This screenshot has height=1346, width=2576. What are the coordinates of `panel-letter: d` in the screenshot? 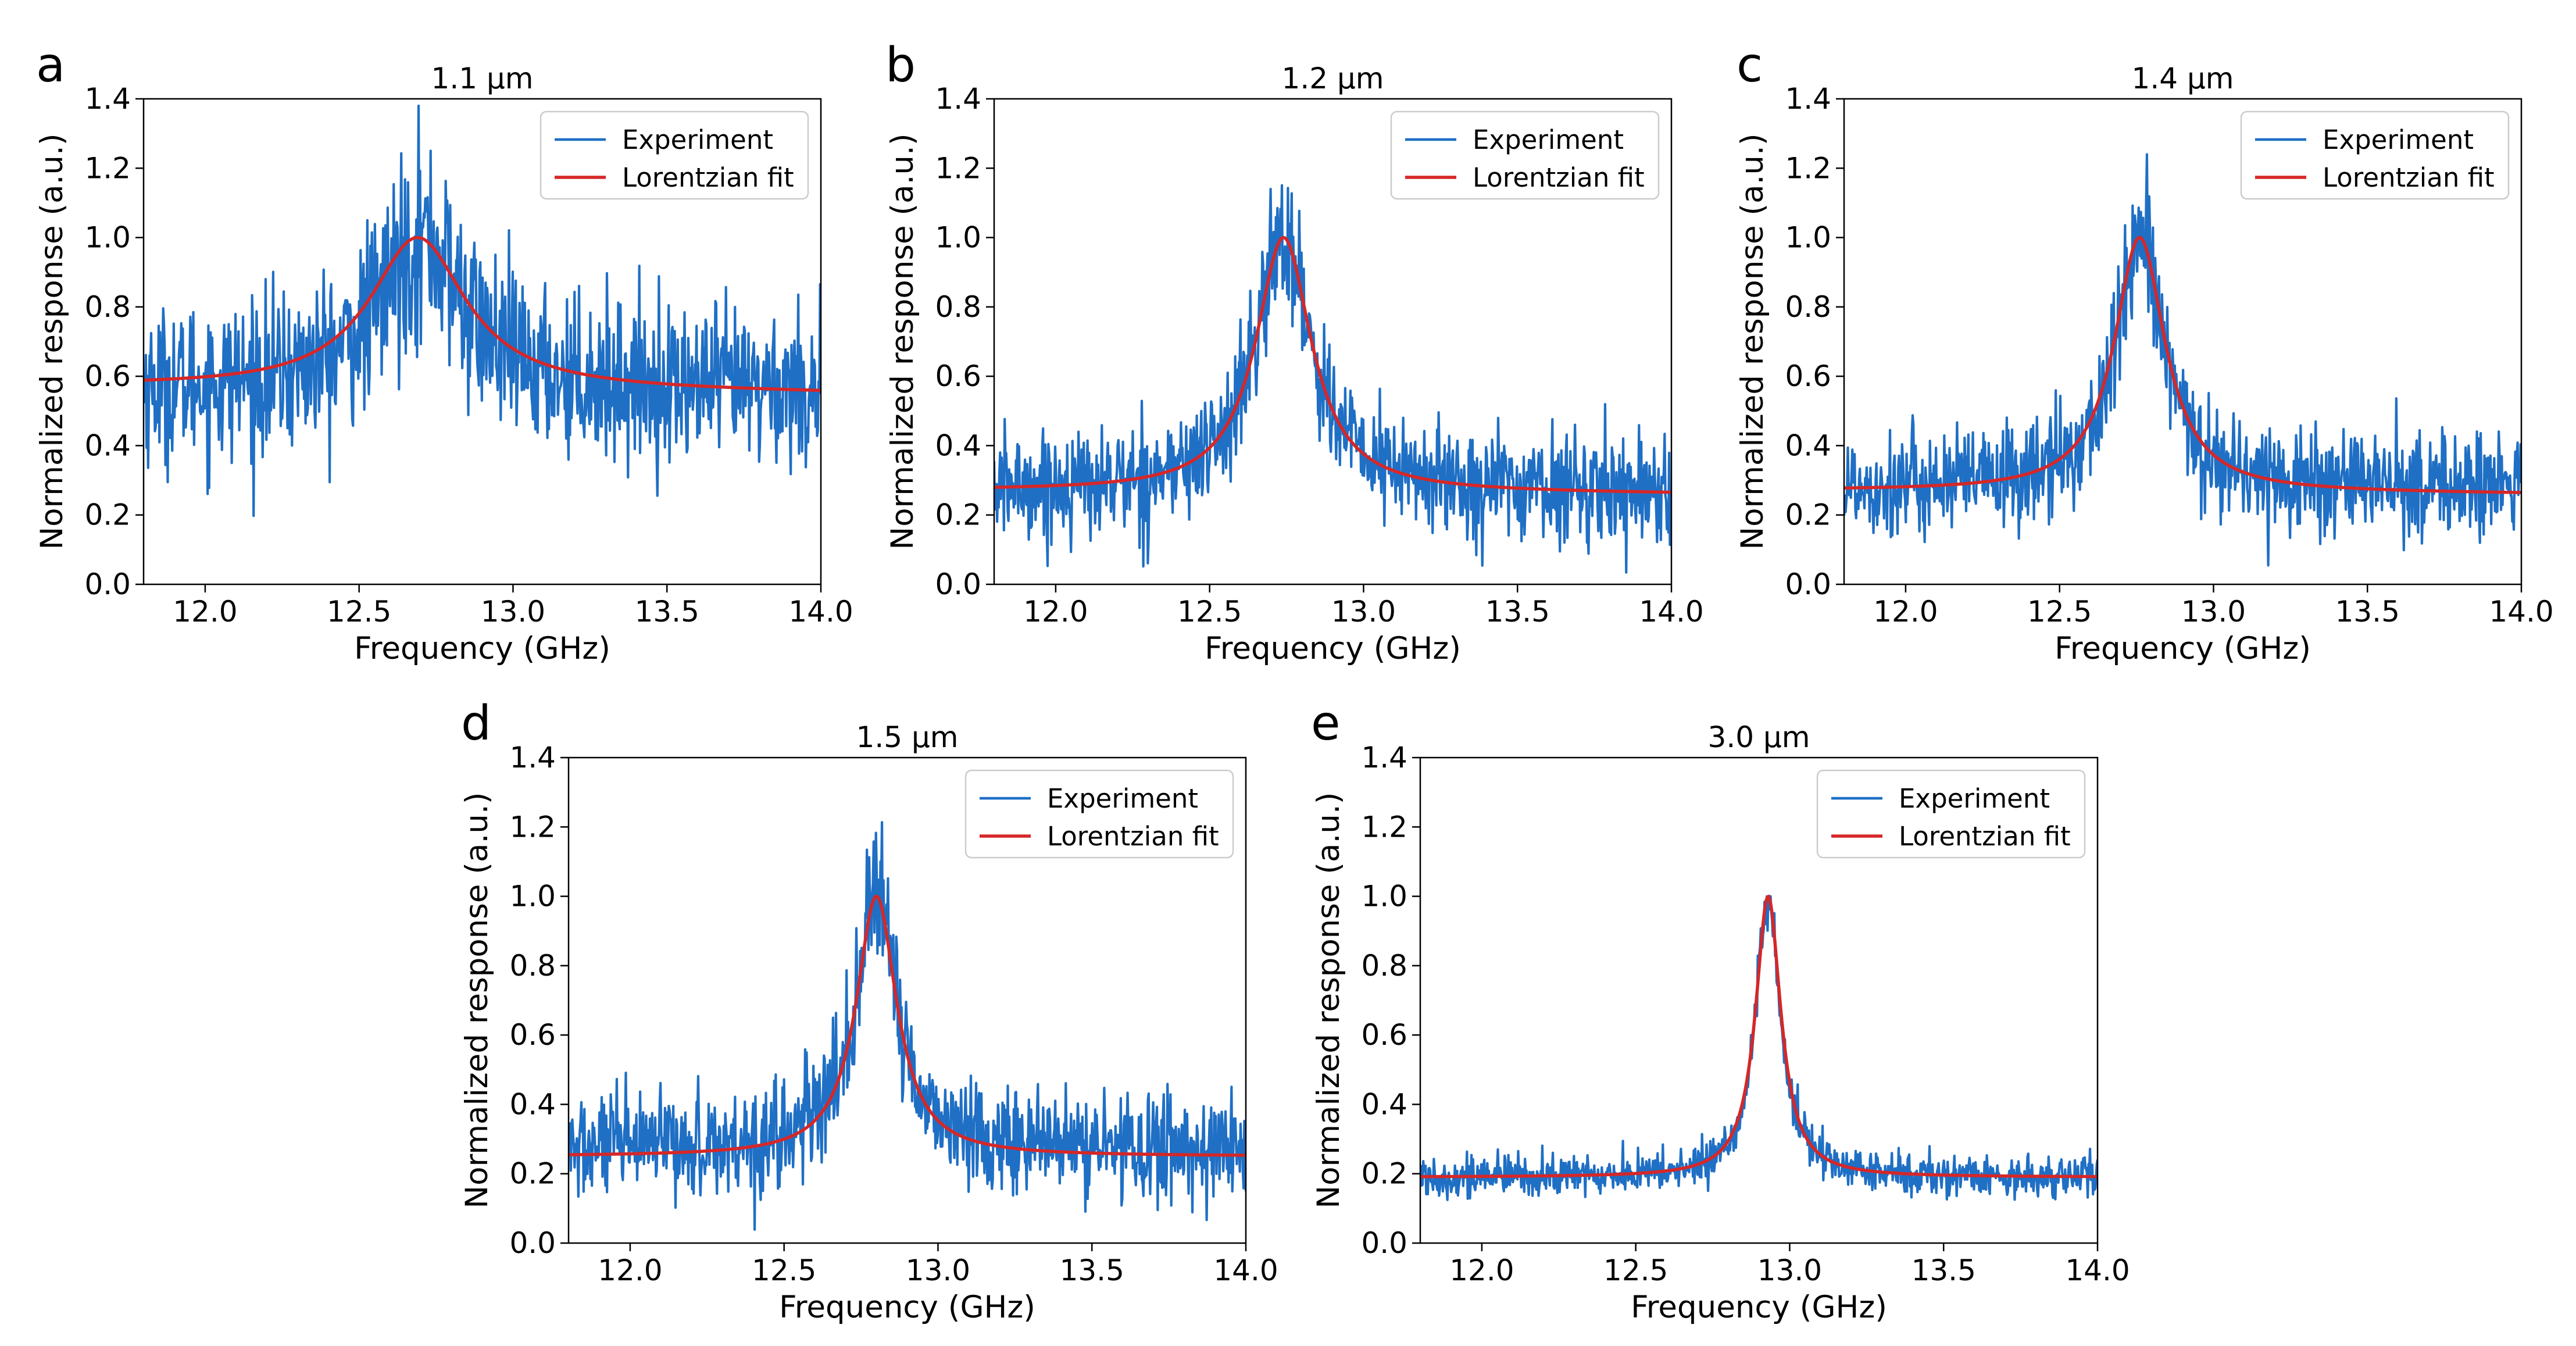 It's located at (476, 723).